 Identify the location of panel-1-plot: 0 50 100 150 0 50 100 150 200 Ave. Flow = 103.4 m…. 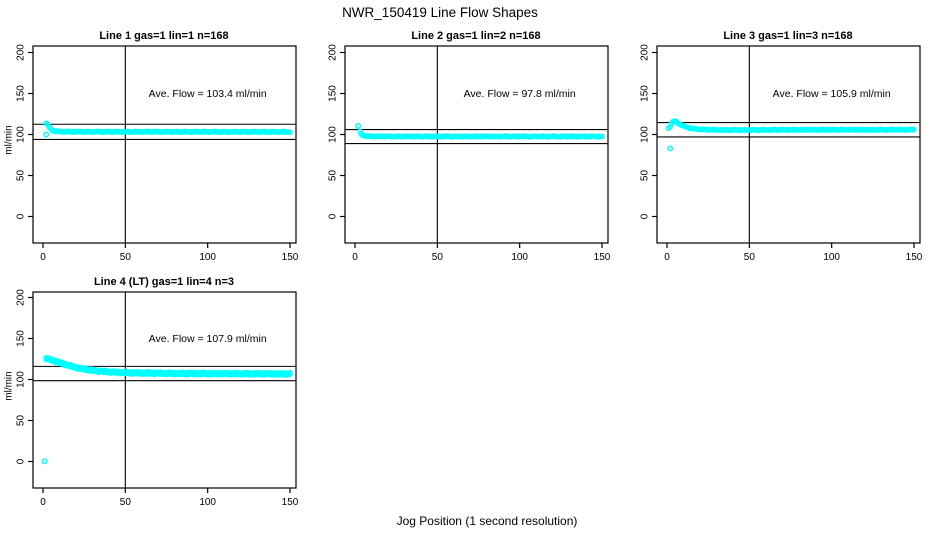
(157, 153).